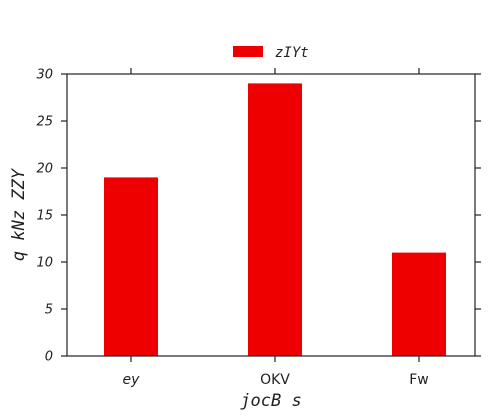 This screenshot has height=420, width=490. I want to click on legend-swatch, so click(248, 51).